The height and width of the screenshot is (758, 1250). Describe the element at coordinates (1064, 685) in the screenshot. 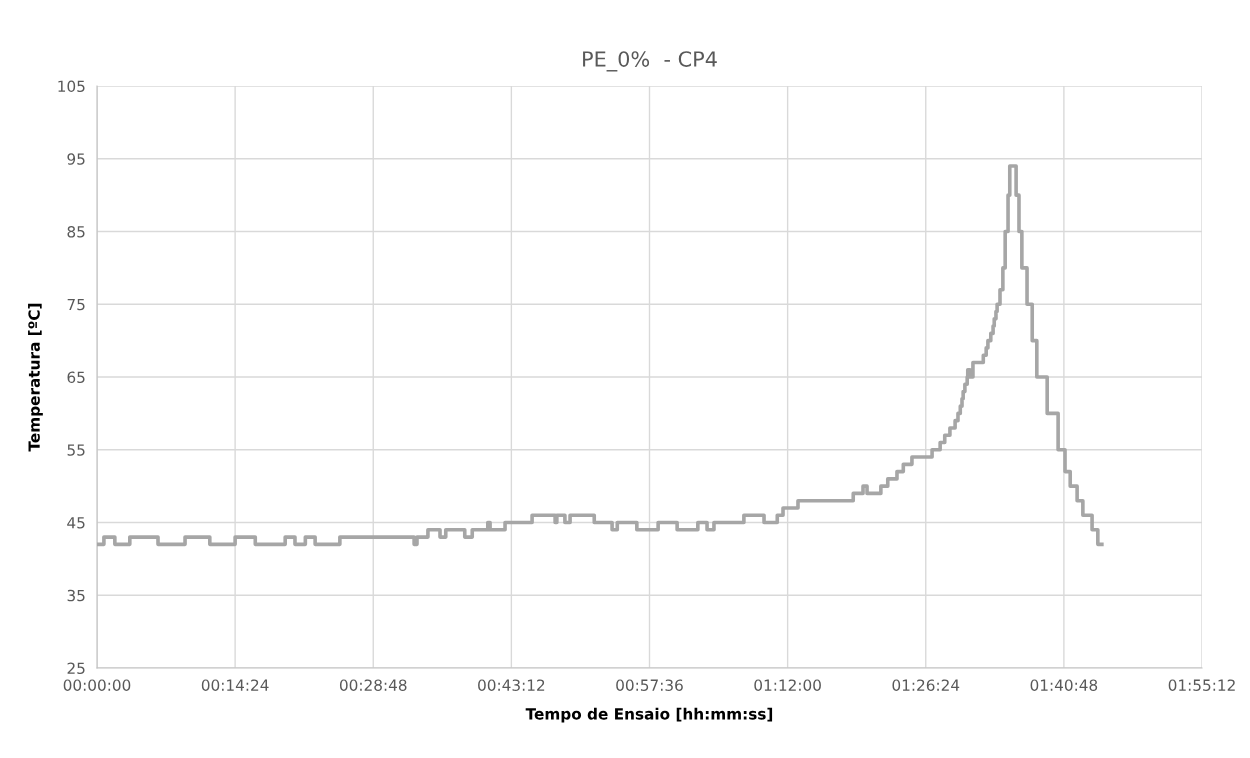

I see `x-tick-label: 01:40:48` at that location.